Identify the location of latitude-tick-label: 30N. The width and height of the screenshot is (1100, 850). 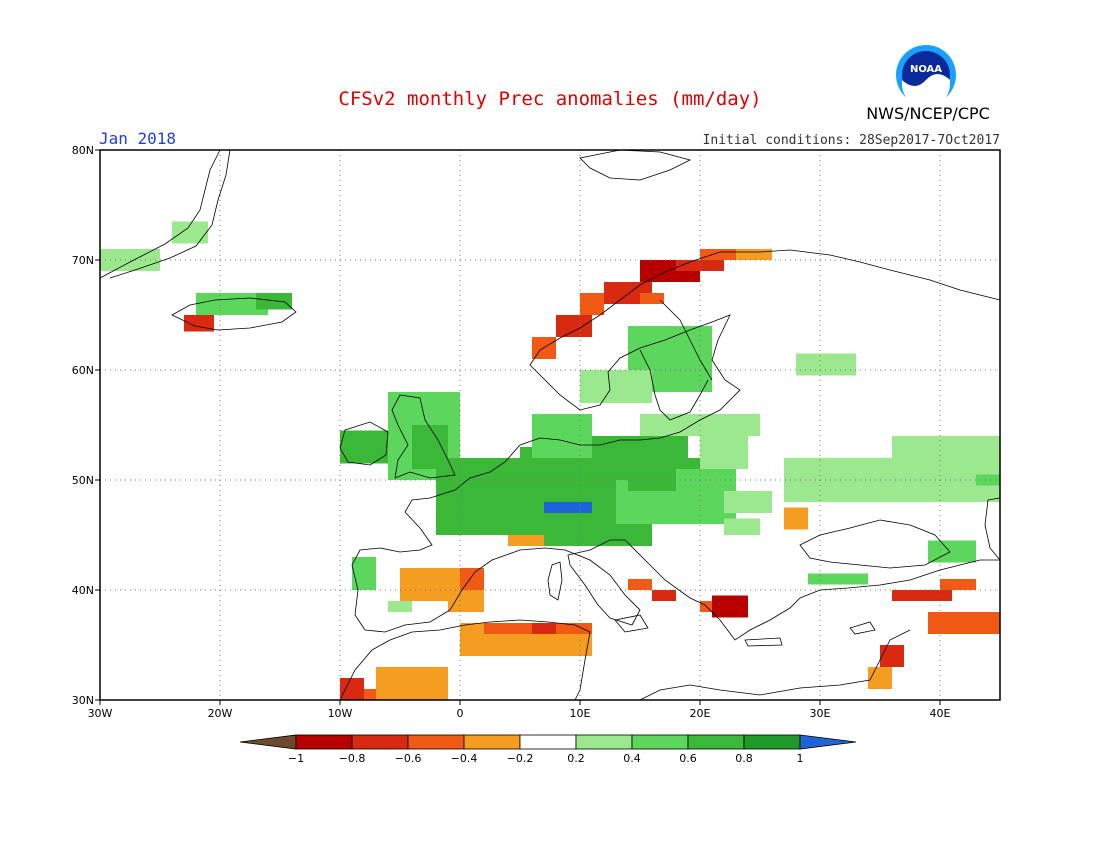
(83, 700).